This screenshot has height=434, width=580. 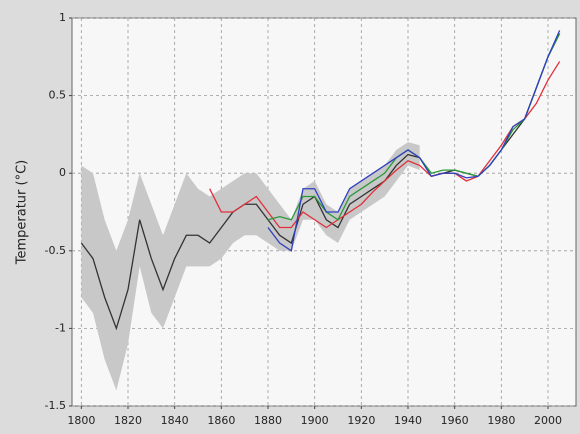 I want to click on y-axis-label: Temperatur (°C), so click(x=22, y=213).